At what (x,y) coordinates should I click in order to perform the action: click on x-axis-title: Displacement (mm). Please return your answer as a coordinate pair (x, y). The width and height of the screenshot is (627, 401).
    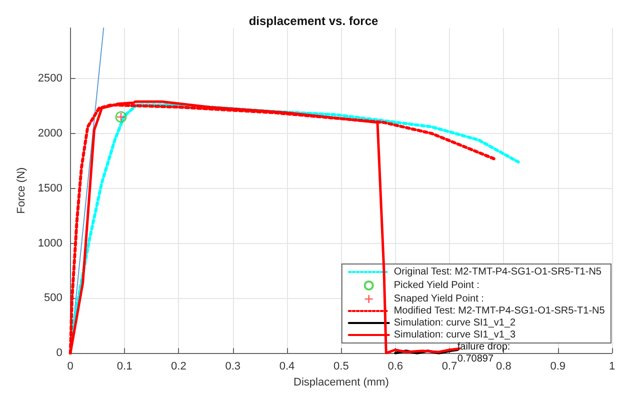
    Looking at the image, I should click on (341, 382).